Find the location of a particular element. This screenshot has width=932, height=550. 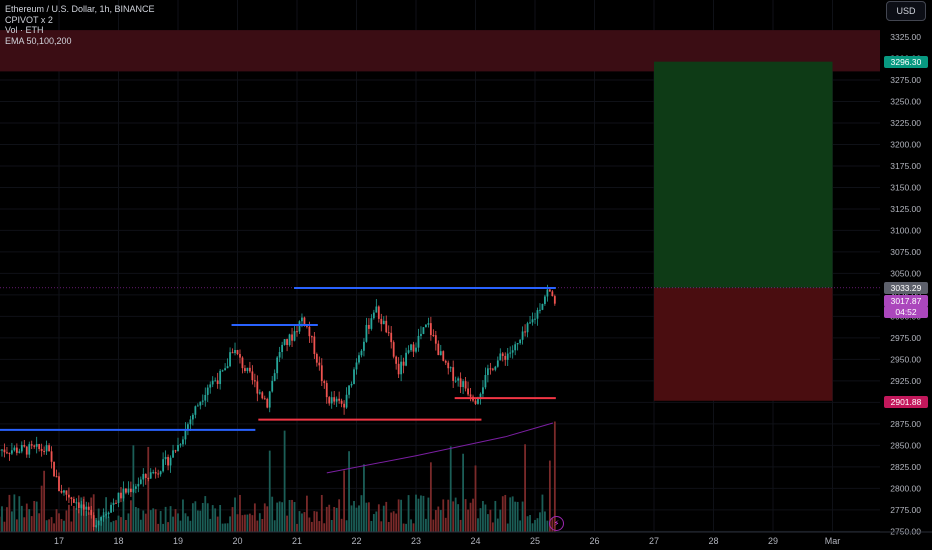

y-tick-label: 3200.00 is located at coordinates (905, 144).